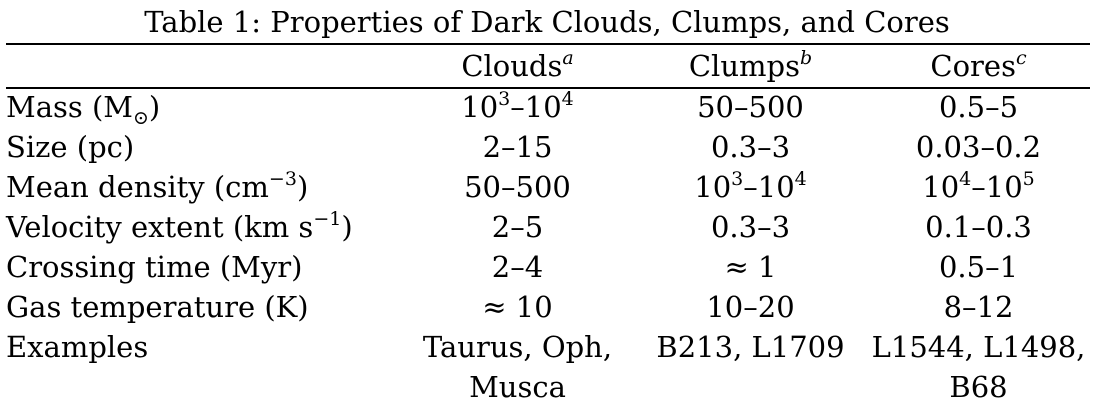 The width and height of the screenshot is (1094, 412). Describe the element at coordinates (978, 147) in the screenshot. I see `cell-size-cores: 0.03–0.2` at that location.